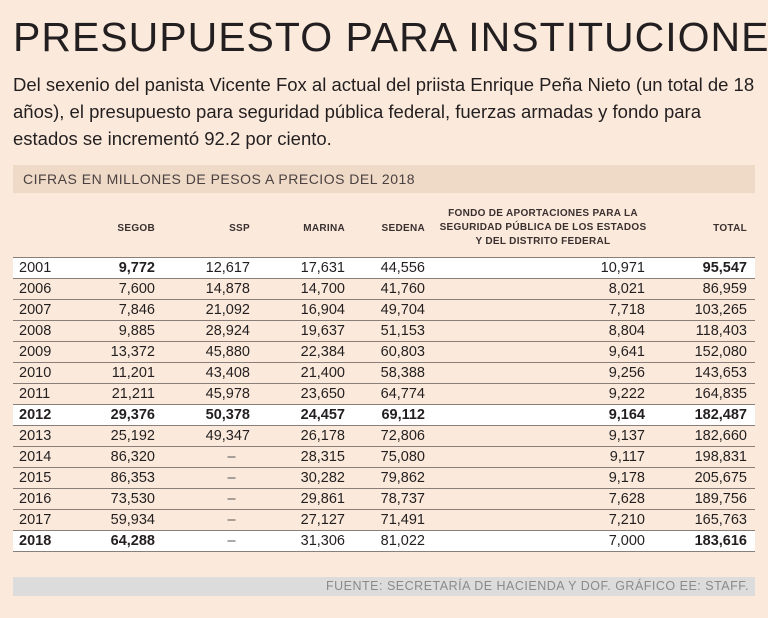  I want to click on table-row: 2007 7,846 21,092 16,904 49,704 7,718 103,265, so click(384, 310).